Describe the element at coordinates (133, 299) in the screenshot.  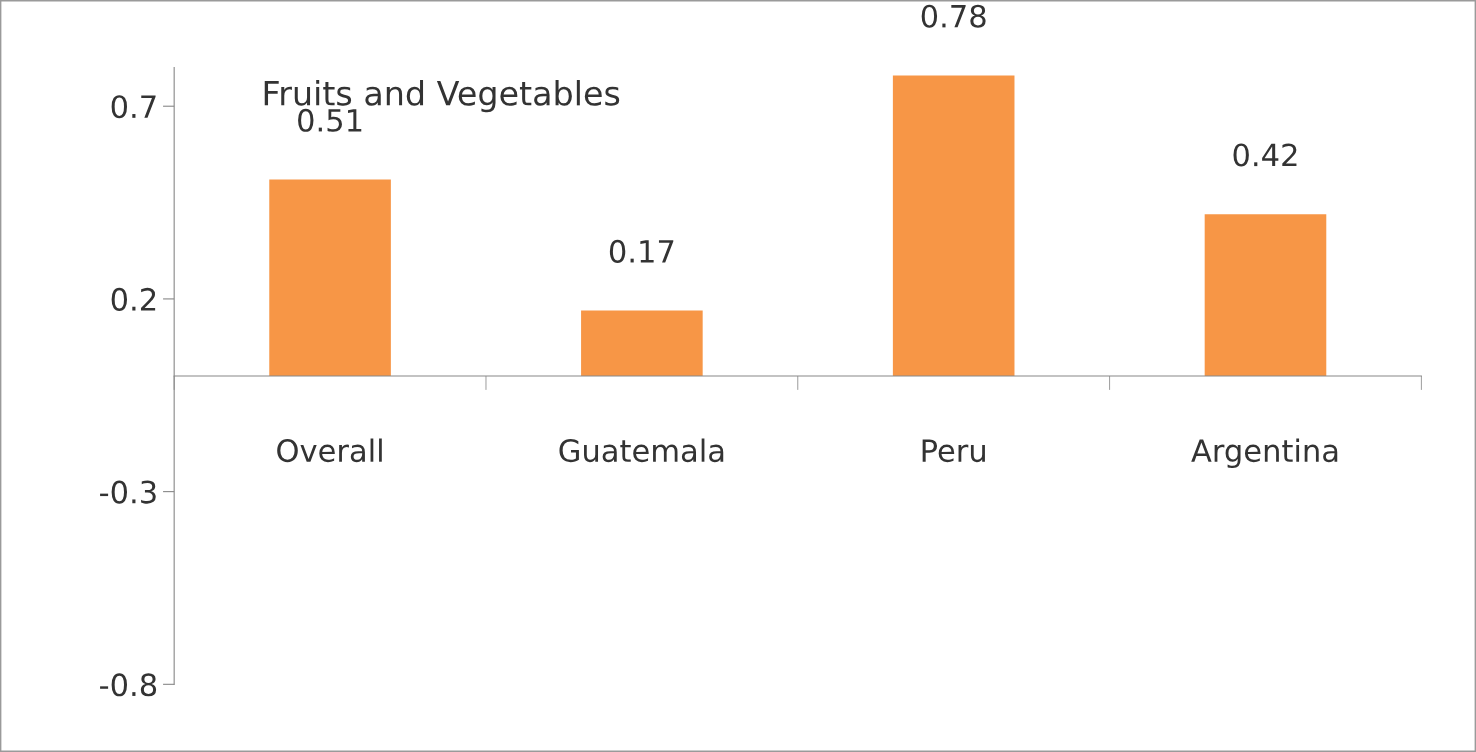
I see `y-tick-label: 0.2` at that location.